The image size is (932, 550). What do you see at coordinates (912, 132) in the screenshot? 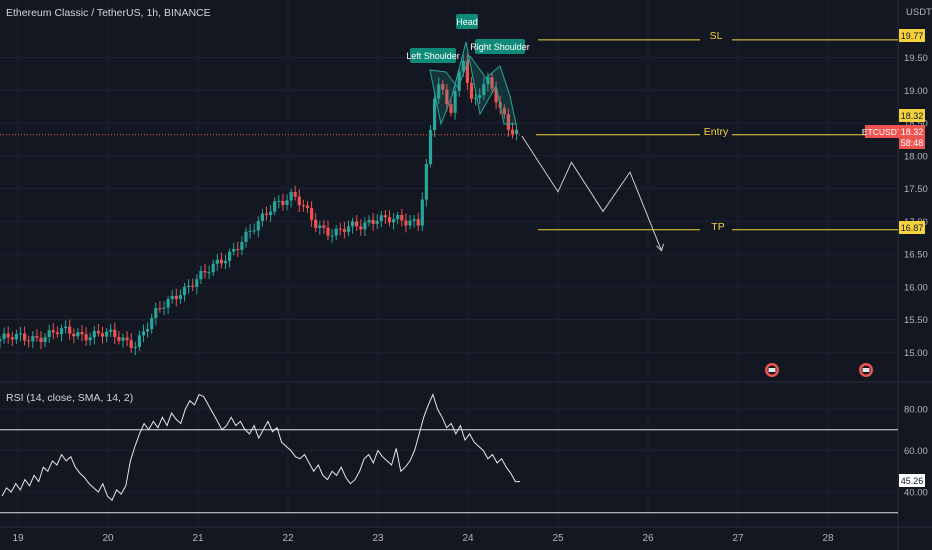
I see `last-price-text: 18.32` at bounding box center [912, 132].